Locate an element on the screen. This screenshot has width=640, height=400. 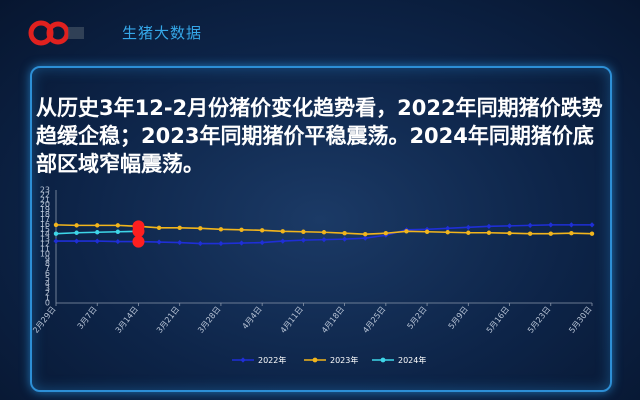
y-tick-label: 22 is located at coordinates (45, 194).